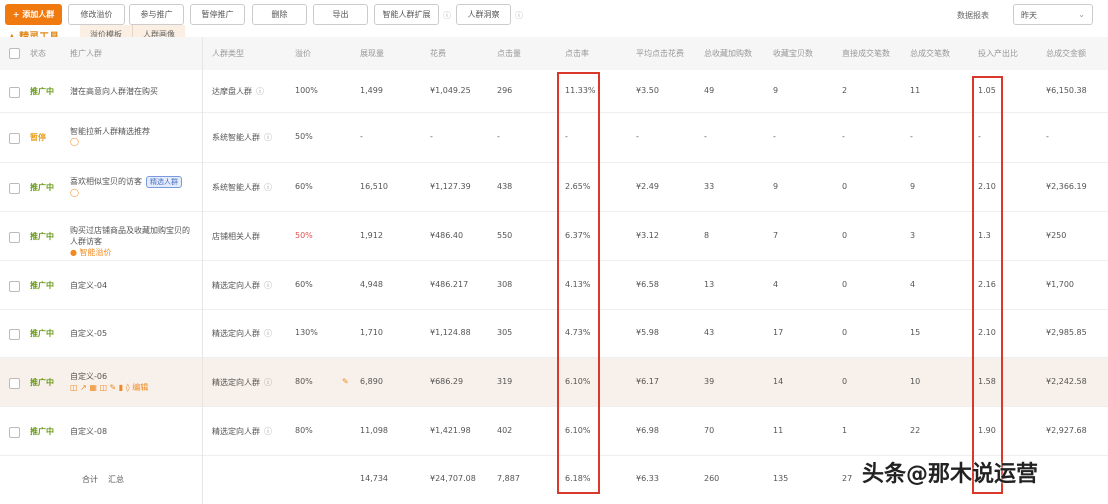  I want to click on column-header: 总成交笔数, so click(930, 53).